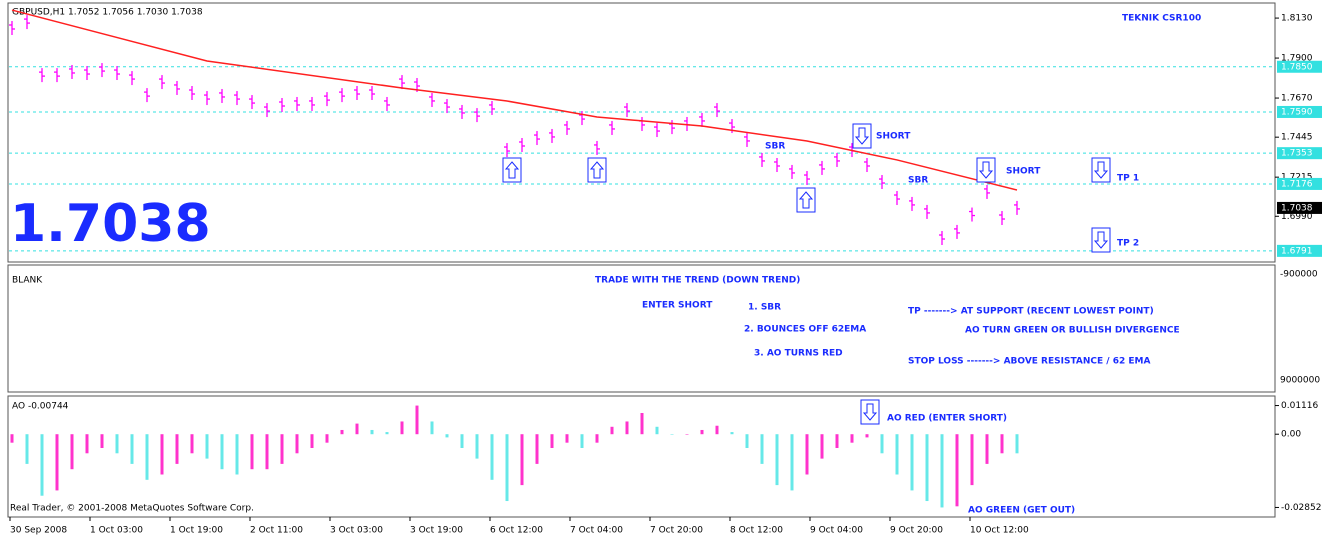 The height and width of the screenshot is (539, 1324). I want to click on x-tick-label: 3 Oct 03:00, so click(356, 531).